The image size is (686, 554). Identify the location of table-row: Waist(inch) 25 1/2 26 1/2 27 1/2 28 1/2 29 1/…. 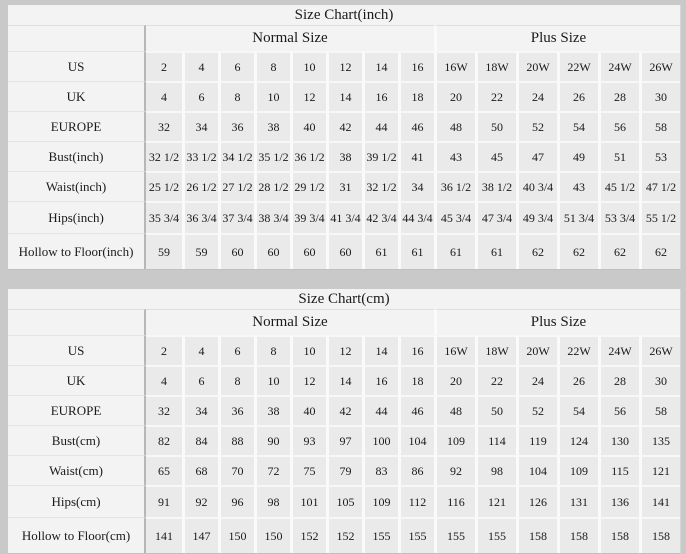
(344, 186).